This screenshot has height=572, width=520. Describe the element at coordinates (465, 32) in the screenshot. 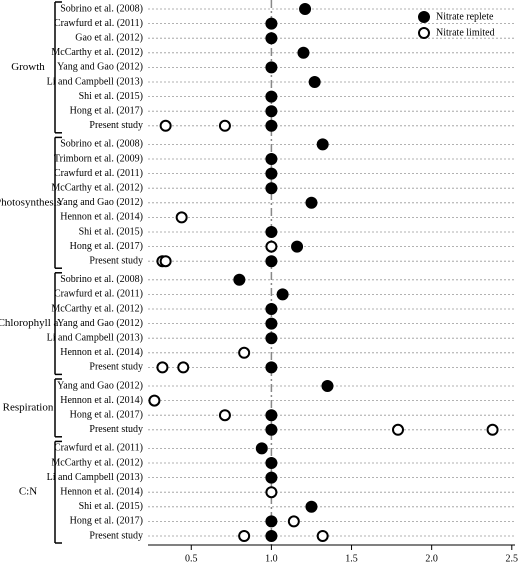

I see `legend-label: Nitrate limited` at that location.